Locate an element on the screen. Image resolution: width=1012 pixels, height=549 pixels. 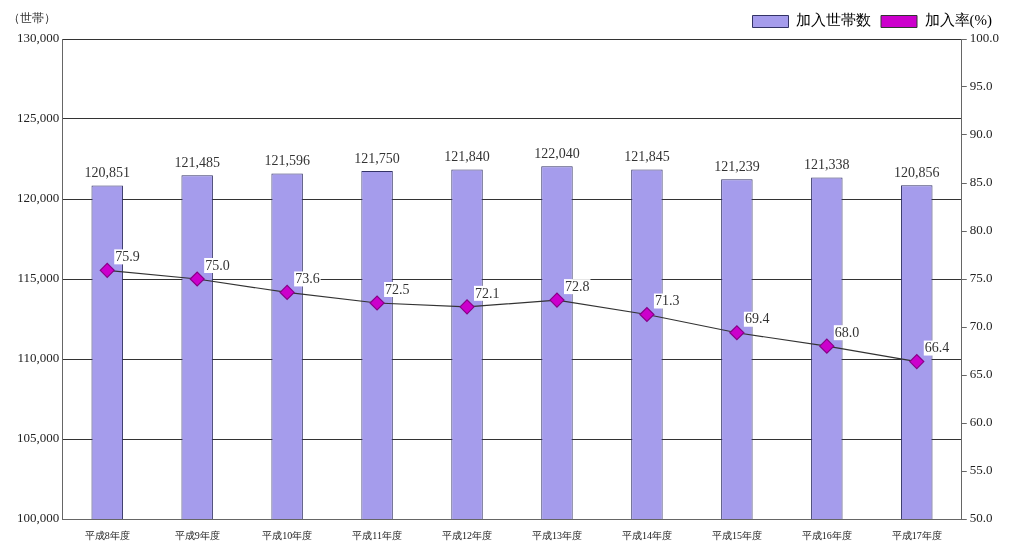
data-label: 121,239 is located at coordinates (737, 166).